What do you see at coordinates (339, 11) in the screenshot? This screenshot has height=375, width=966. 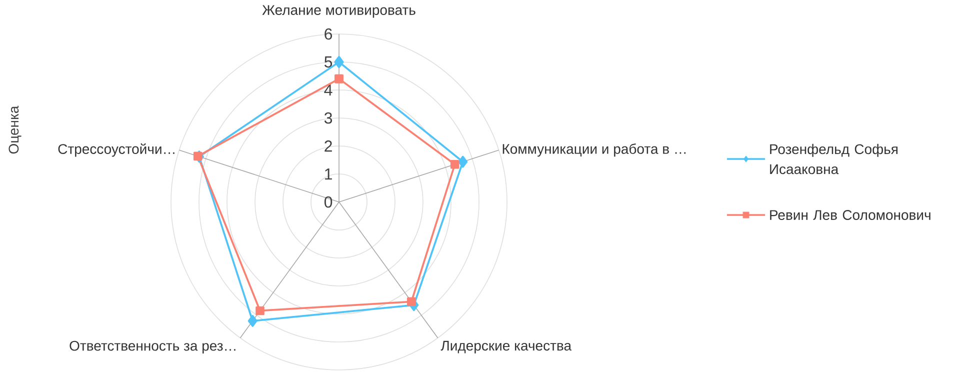 I see `spoke-label: Желание мотивировать` at bounding box center [339, 11].